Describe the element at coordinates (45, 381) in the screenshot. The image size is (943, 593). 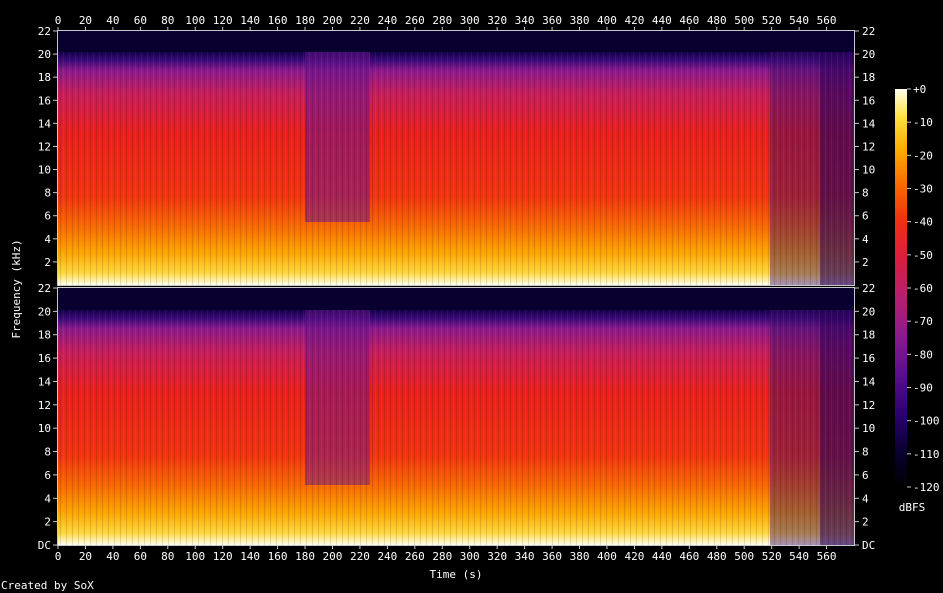
I see `y-tick-label-ch2: 14` at that location.